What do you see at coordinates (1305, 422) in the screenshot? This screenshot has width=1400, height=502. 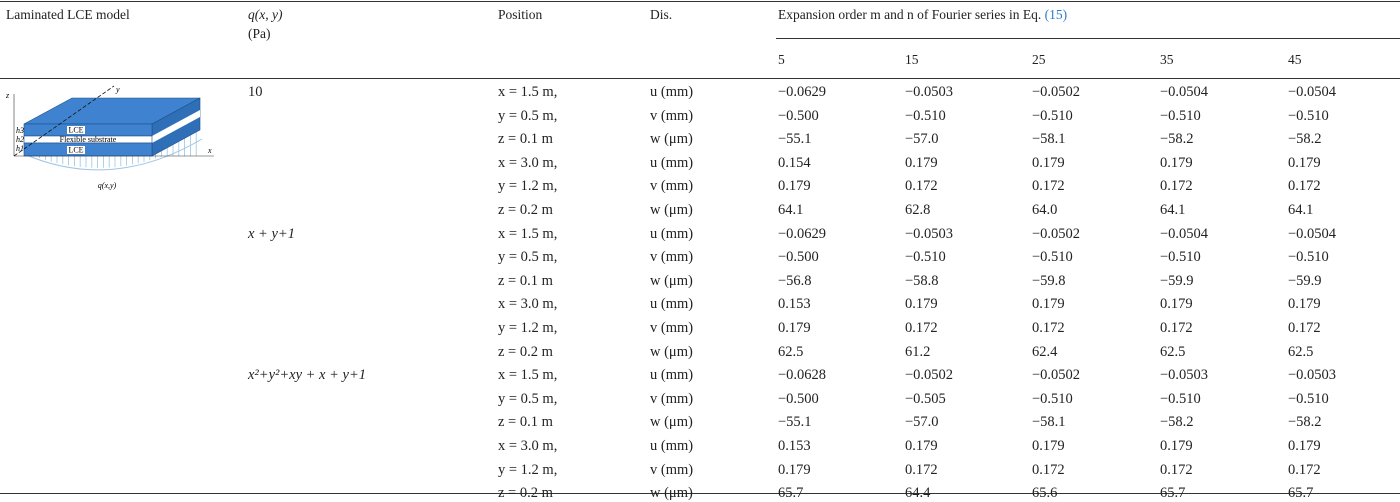 I see `value-cell: −58.2` at bounding box center [1305, 422].